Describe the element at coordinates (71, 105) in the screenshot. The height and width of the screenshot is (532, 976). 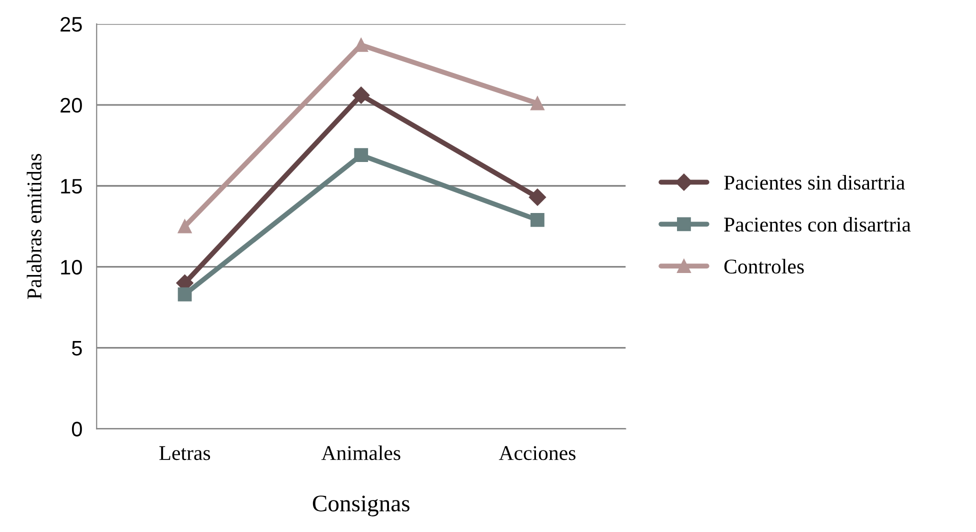
I see `y-tick-label: 20` at that location.